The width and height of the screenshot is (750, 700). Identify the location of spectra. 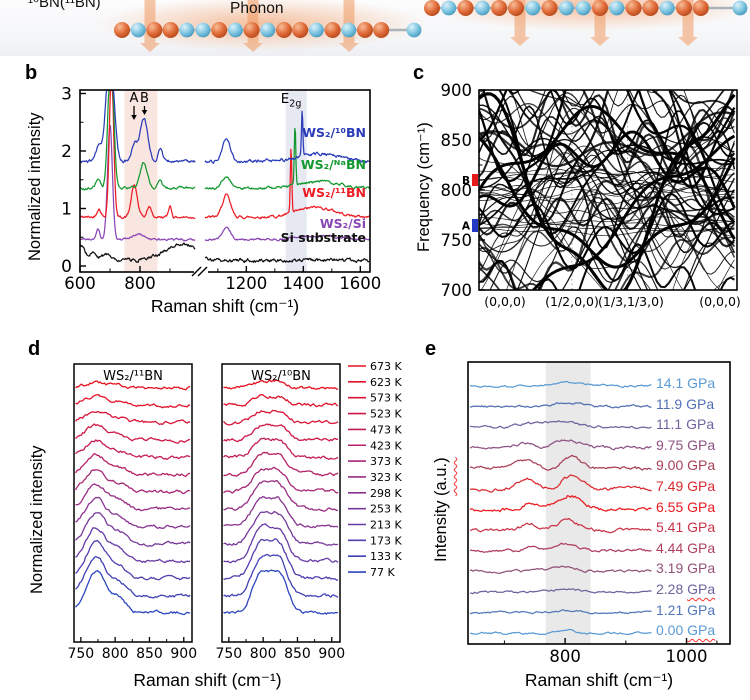
(225, 177).